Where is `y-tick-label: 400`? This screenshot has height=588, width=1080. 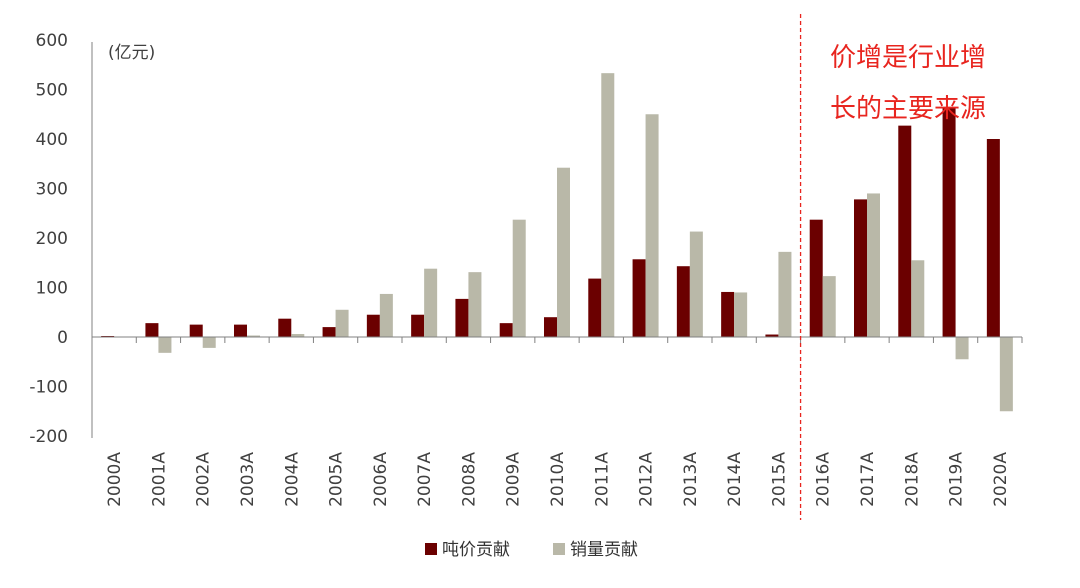
y-tick-label: 400 is located at coordinates (52, 140).